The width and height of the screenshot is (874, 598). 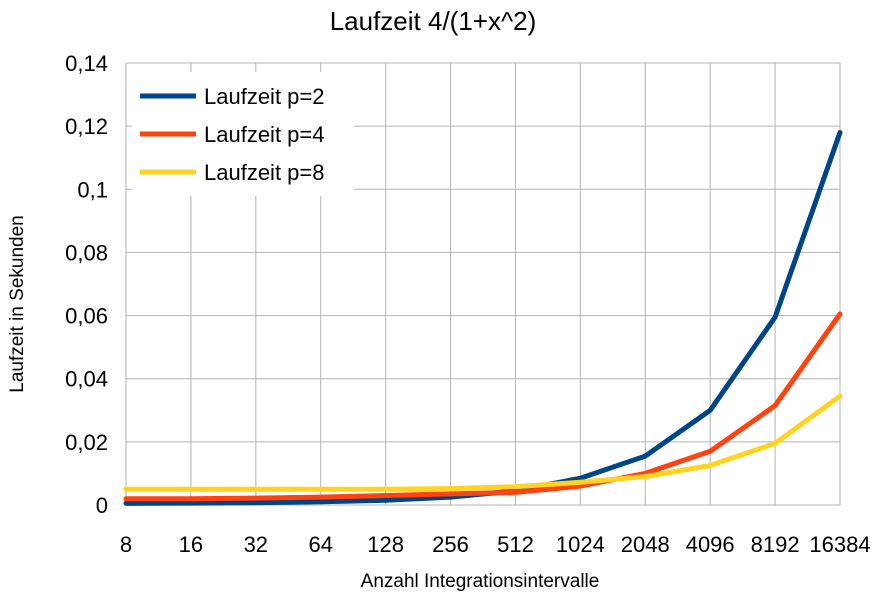 I want to click on x-axis-label: Anzahl Integrationsintervalle, so click(x=480, y=581).